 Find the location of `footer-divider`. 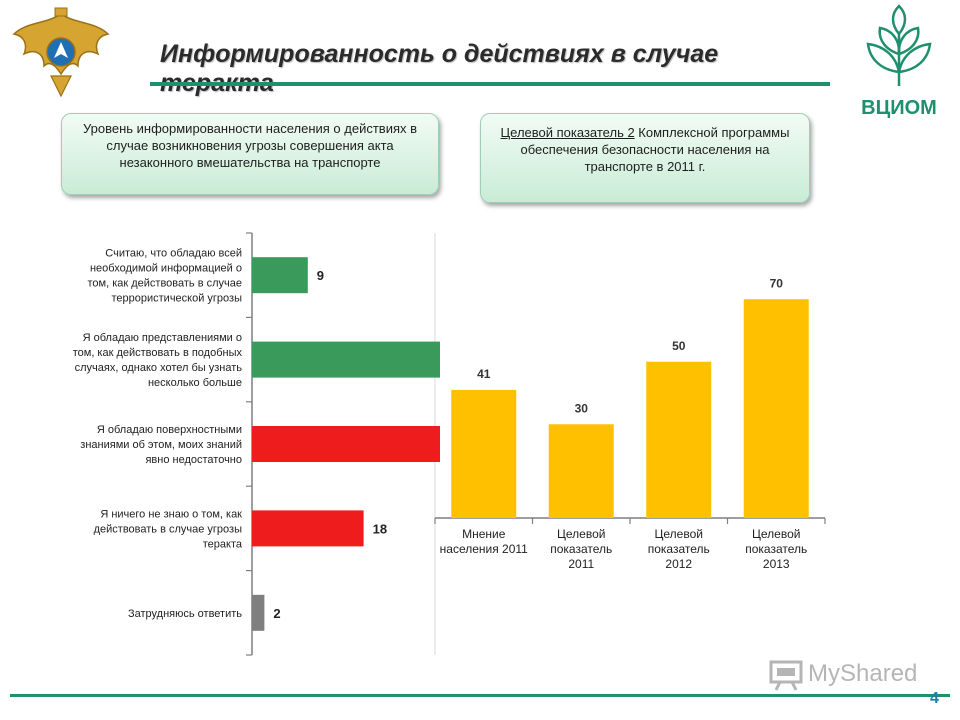

footer-divider is located at coordinates (480, 695).